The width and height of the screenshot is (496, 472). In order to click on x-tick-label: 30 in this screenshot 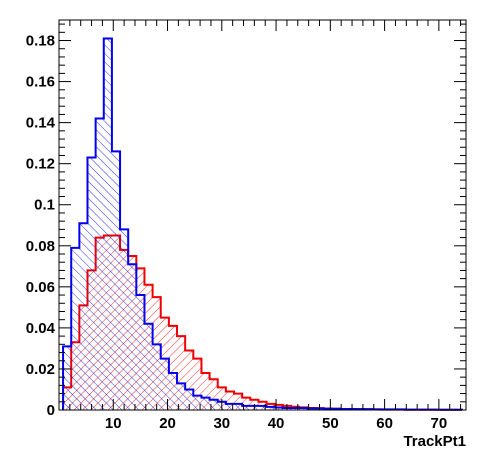, I will do `click(221, 423)`.